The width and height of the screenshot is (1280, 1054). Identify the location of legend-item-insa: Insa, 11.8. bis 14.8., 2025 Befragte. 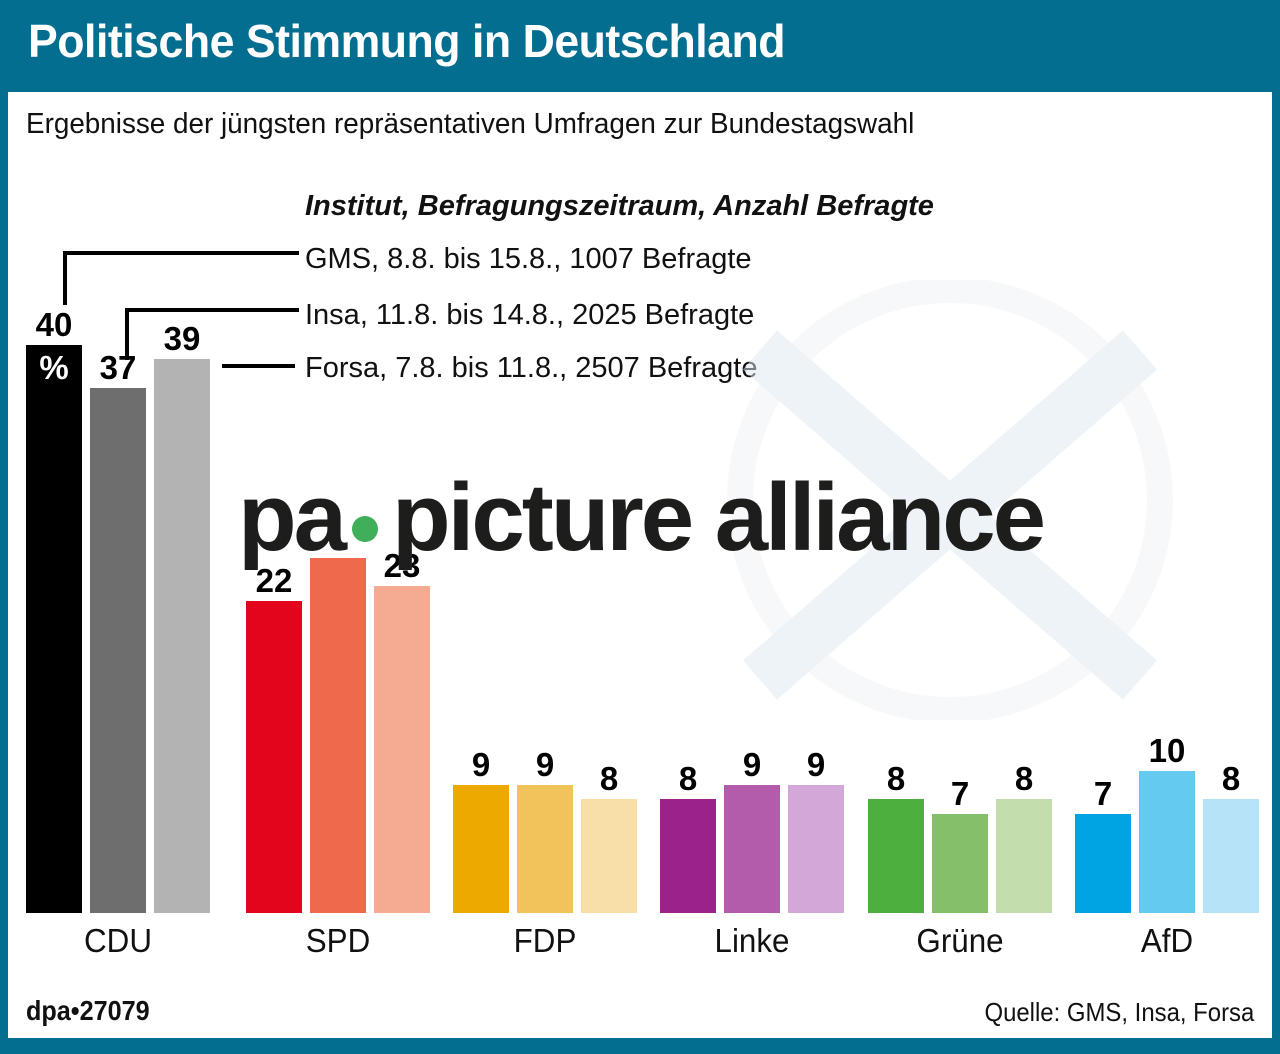
(530, 315).